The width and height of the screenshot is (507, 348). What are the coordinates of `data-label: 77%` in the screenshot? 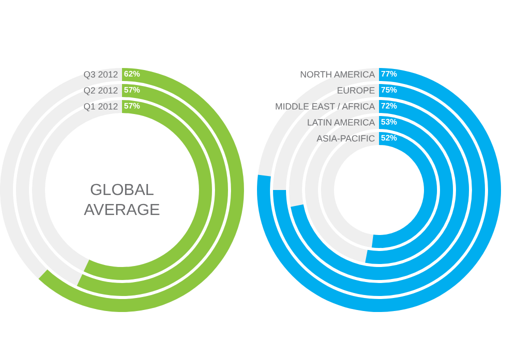 It's located at (389, 74).